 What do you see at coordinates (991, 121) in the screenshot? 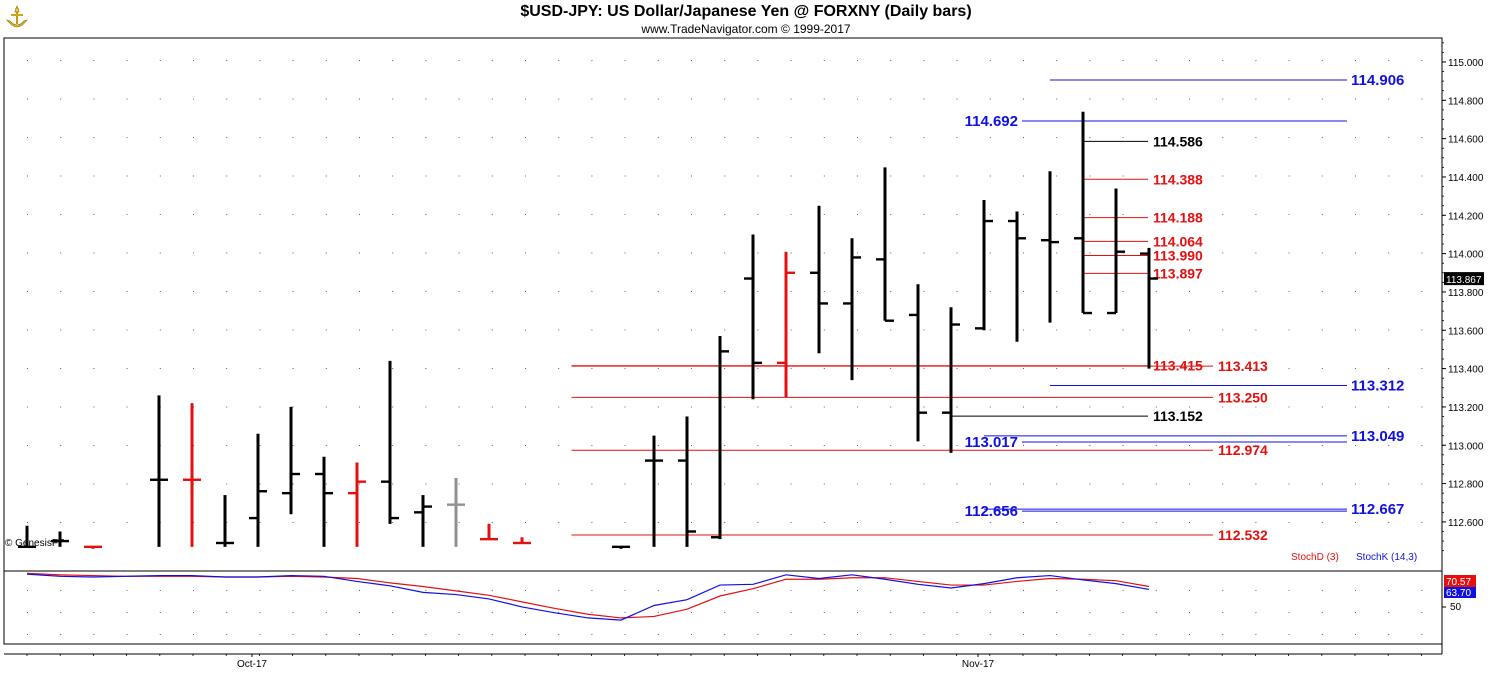
I see `level-label: 114.692` at bounding box center [991, 121].